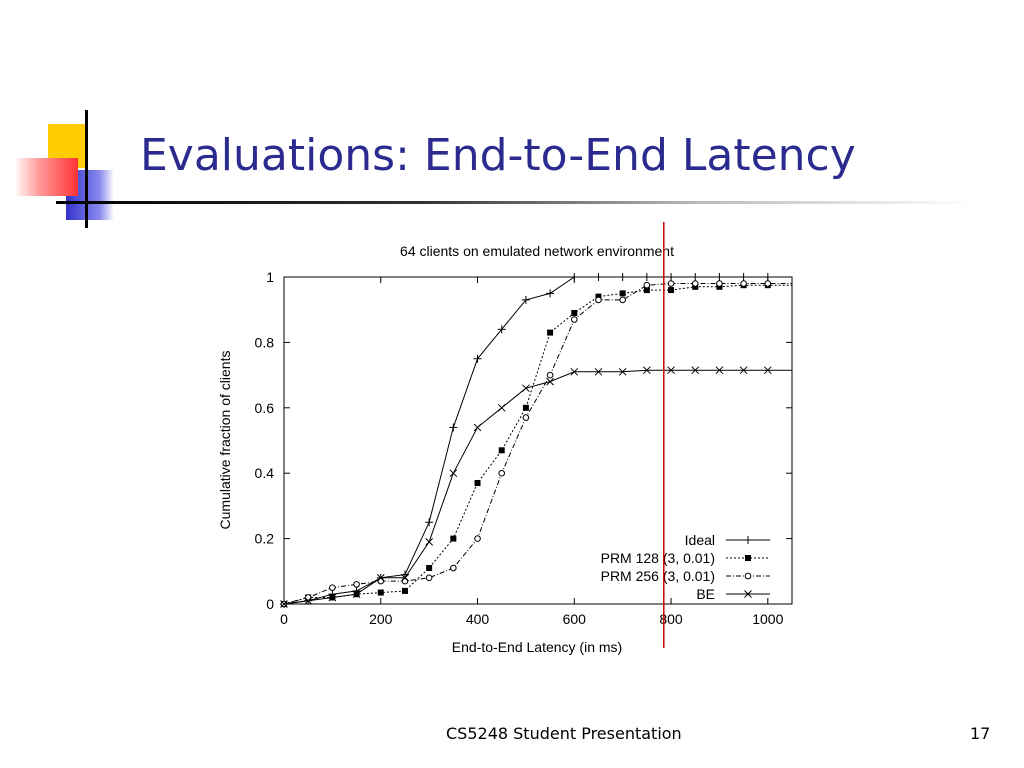  I want to click on y-tick-label: 0.8, so click(265, 342).